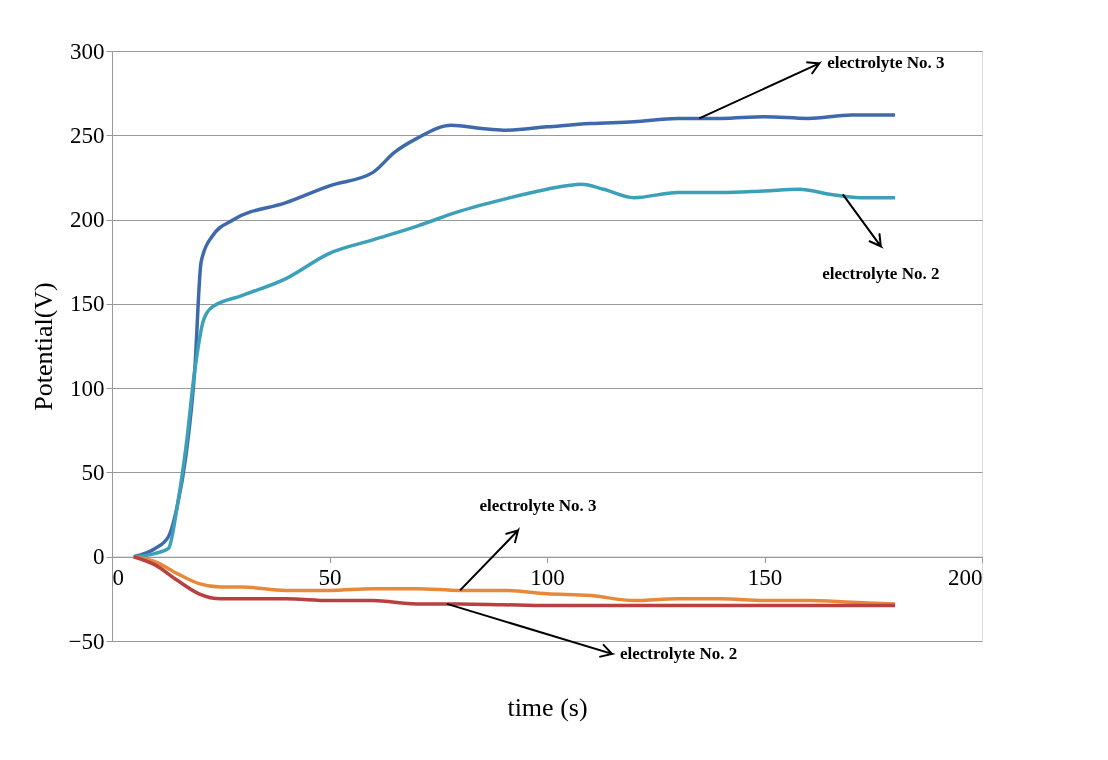 The width and height of the screenshot is (1108, 760). Describe the element at coordinates (965, 578) in the screenshot. I see `x-tick-label: 200` at that location.